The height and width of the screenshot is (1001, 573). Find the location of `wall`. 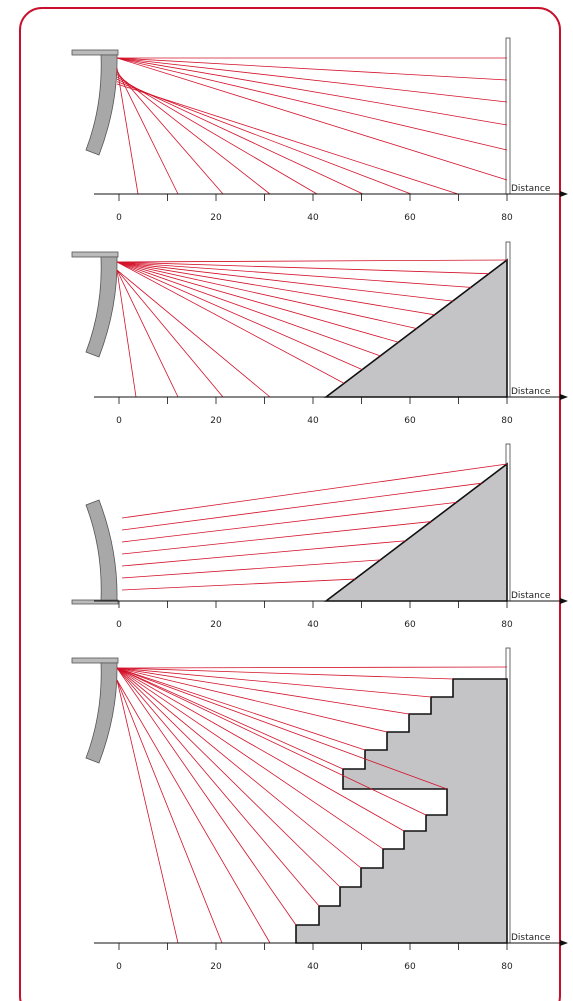

wall is located at coordinates (508, 116).